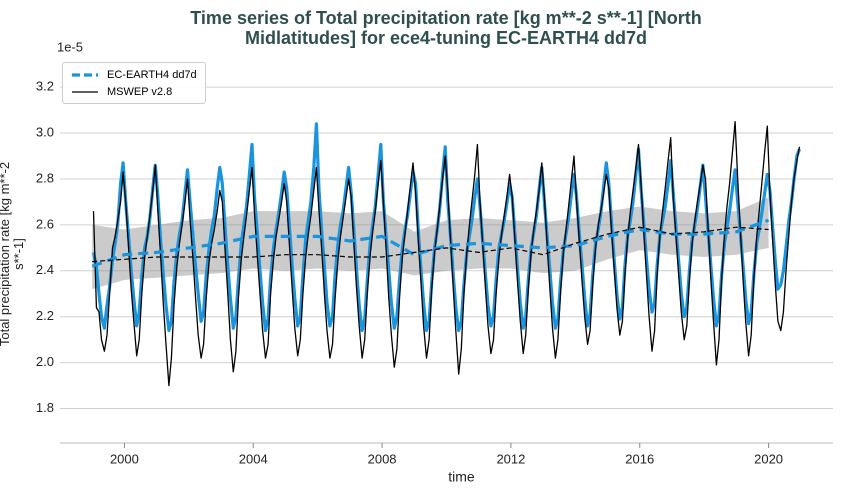  What do you see at coordinates (45, 315) in the screenshot?
I see `y-tick-label: 2.2` at bounding box center [45, 315].